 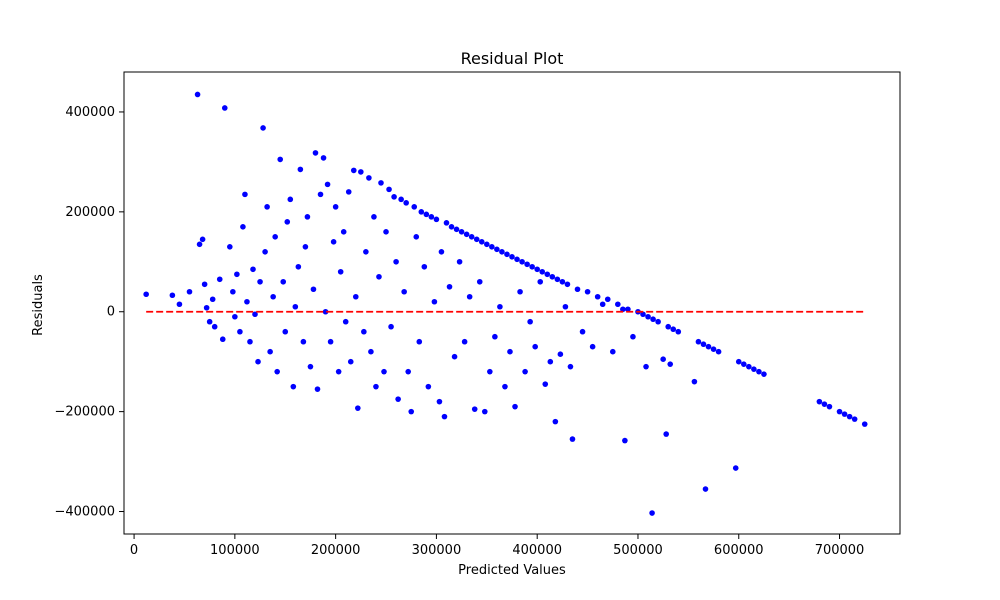 I want to click on y-axis-label: Residuals, so click(x=38, y=305).